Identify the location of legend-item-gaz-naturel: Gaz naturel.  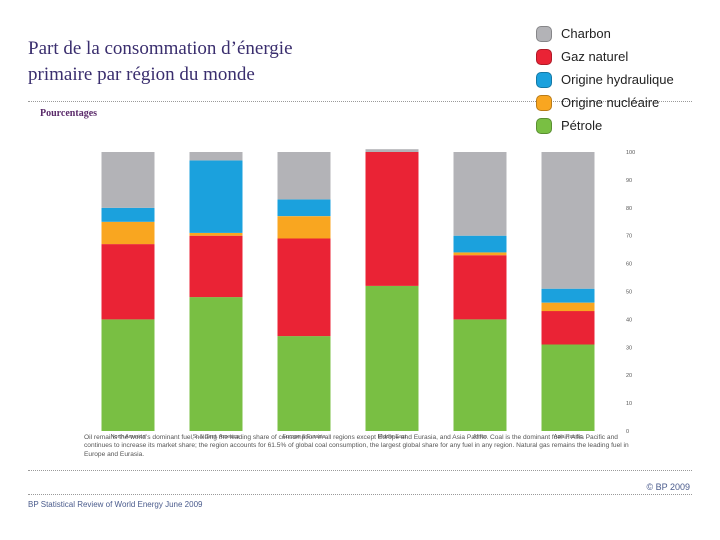
(626, 56).